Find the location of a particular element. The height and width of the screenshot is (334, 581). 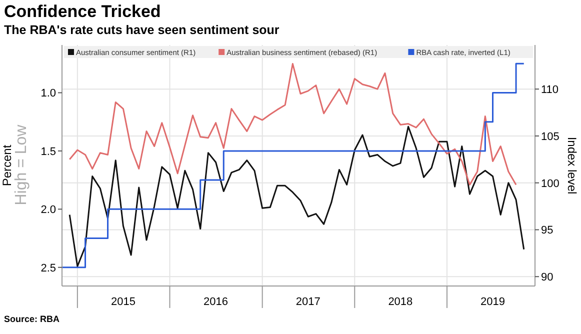

y-tick-label: 2.0 is located at coordinates (48, 210).